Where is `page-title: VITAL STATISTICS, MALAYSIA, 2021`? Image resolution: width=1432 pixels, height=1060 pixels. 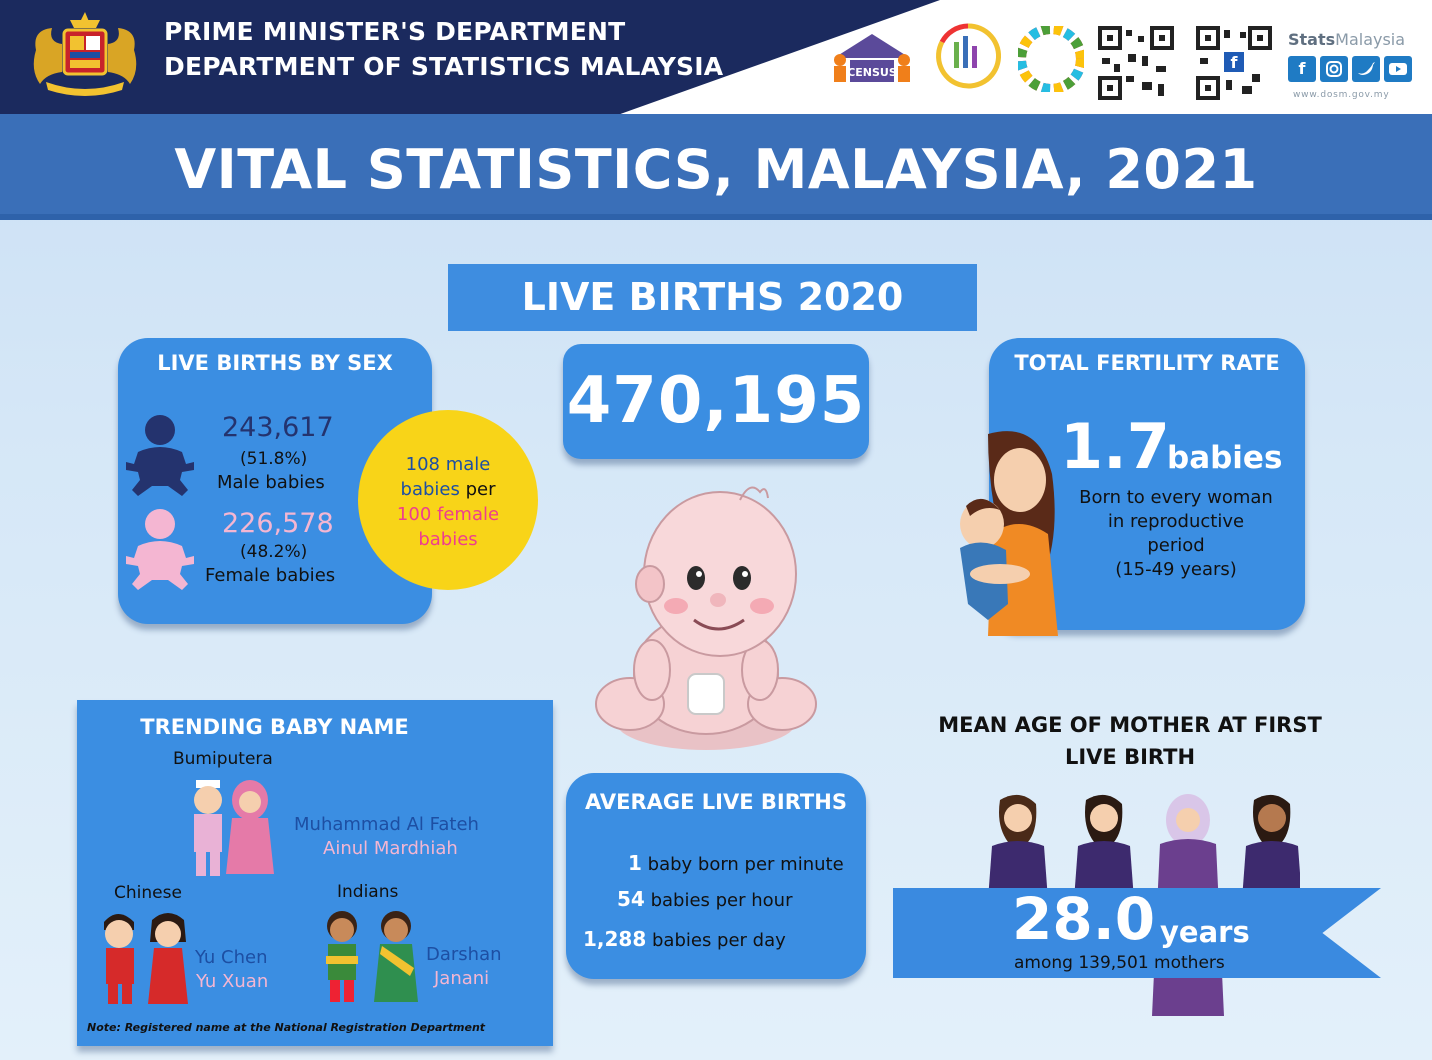
page-title: VITAL STATISTICS, MALAYSIA, 2021 is located at coordinates (716, 169).